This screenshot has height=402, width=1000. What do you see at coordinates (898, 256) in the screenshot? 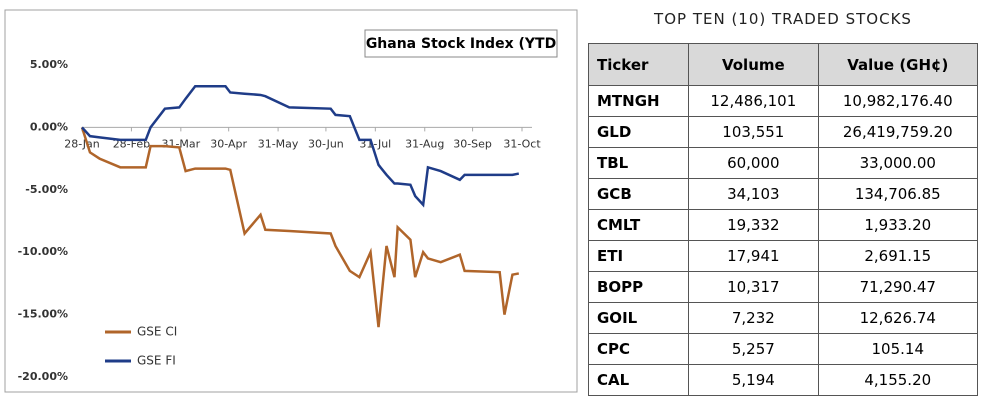
I see `table-cell: 2,691.15` at bounding box center [898, 256].